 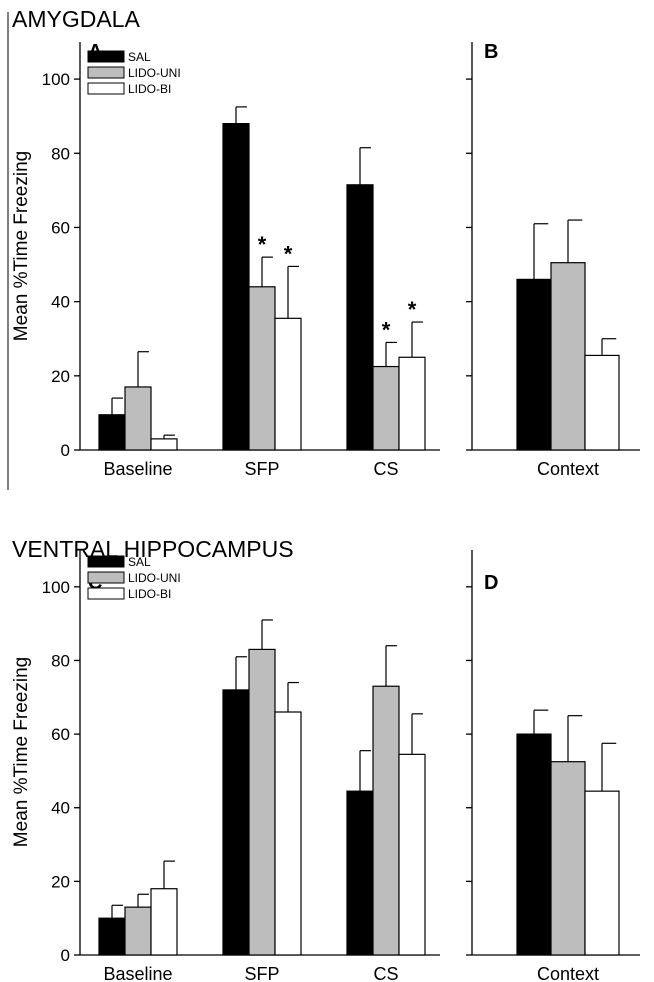 What do you see at coordinates (76, 19) in the screenshot?
I see `section-title: AMYGDALA` at bounding box center [76, 19].